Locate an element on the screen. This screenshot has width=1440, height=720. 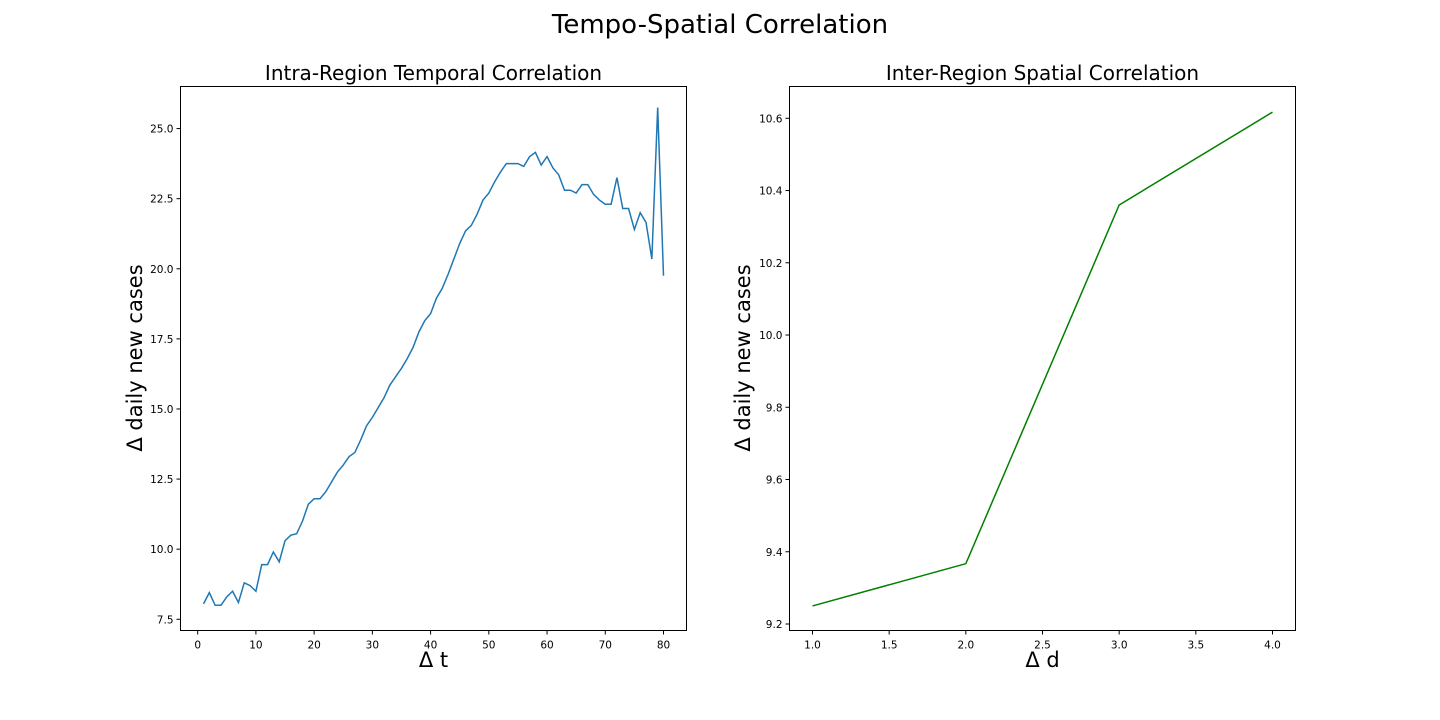
temporal-ytick-label: 20.0 is located at coordinates (161, 270).